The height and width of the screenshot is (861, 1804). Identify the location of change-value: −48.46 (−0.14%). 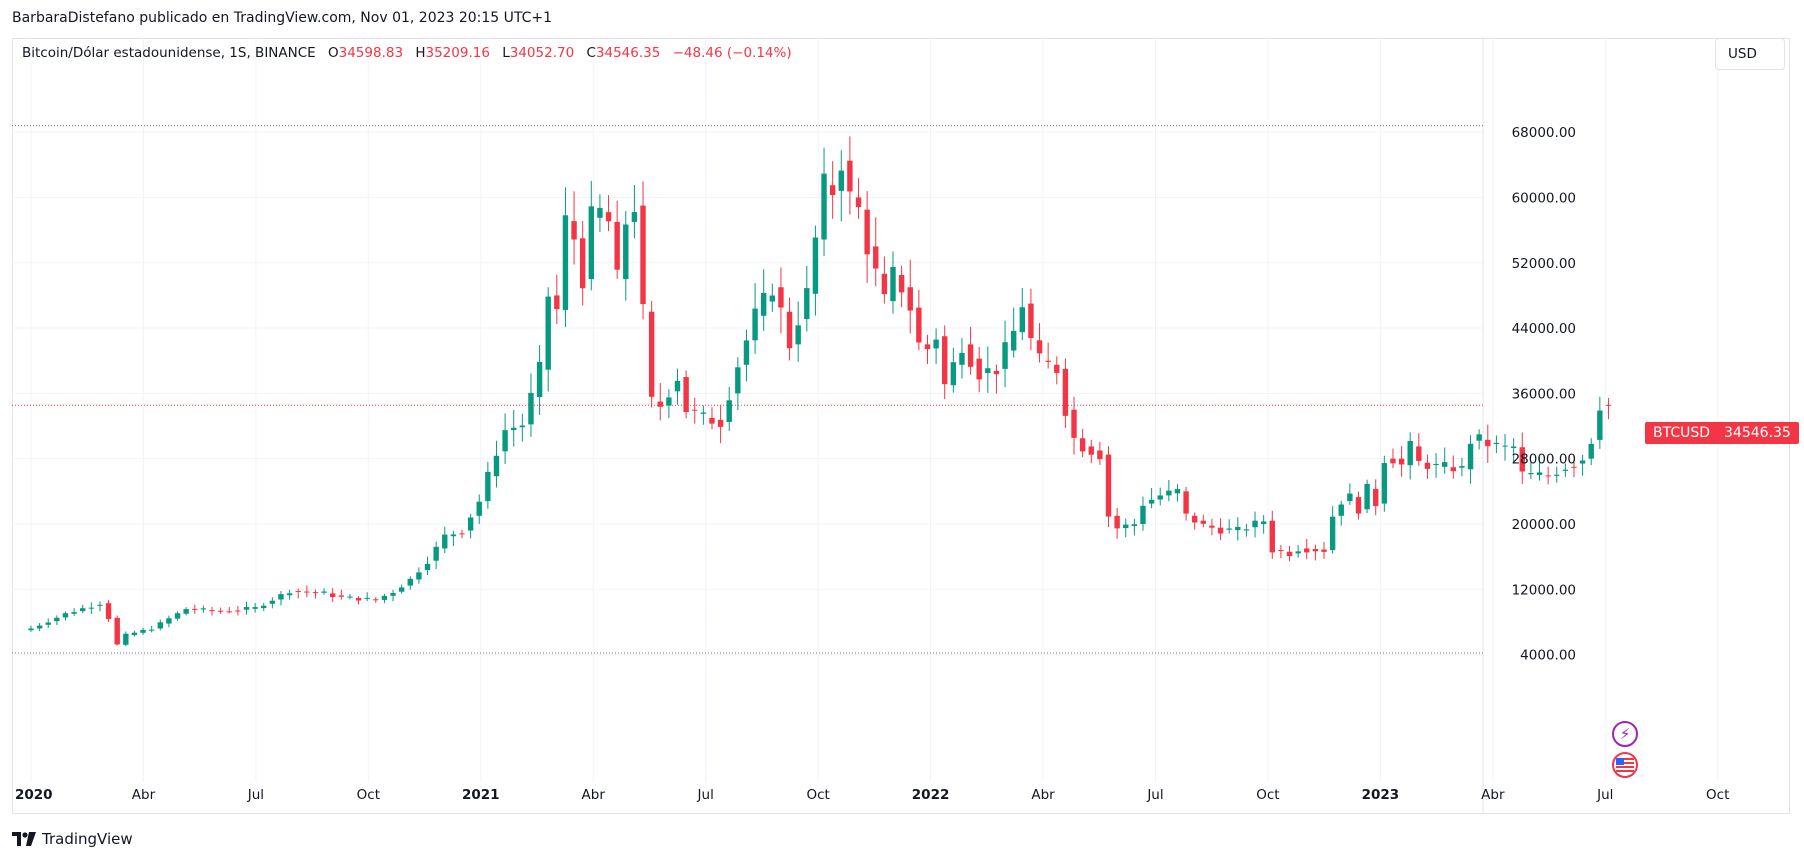
(732, 53).